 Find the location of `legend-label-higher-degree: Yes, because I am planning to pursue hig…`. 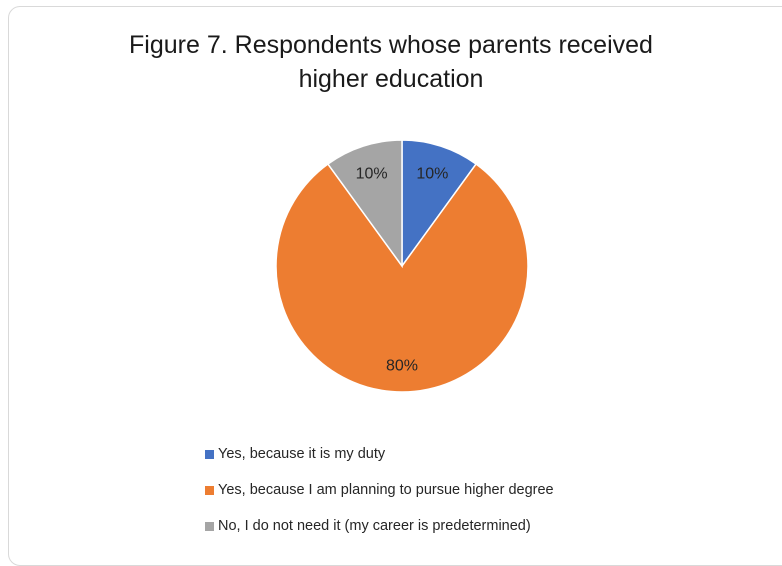

legend-label-higher-degree: Yes, because I am planning to pursue hig… is located at coordinates (386, 490).